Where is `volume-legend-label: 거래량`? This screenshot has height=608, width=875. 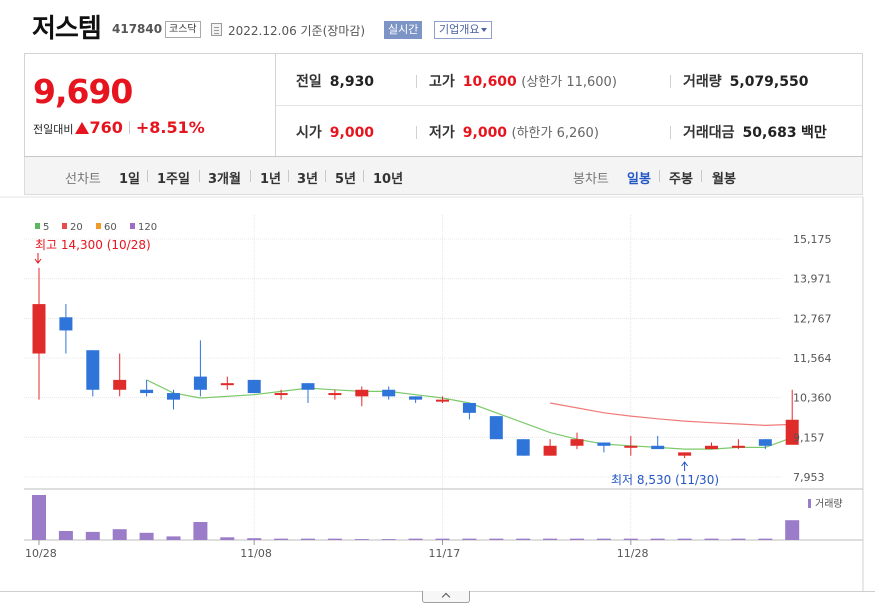 volume-legend-label: 거래량 is located at coordinates (829, 504).